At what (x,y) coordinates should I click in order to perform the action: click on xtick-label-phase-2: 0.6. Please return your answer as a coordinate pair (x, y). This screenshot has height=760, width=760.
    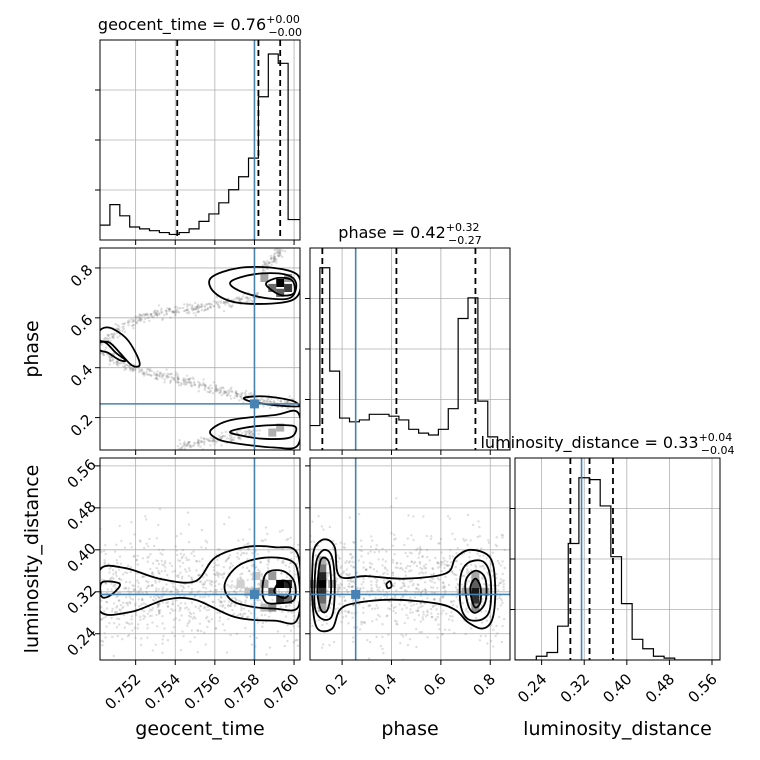
    Looking at the image, I should click on (435, 685).